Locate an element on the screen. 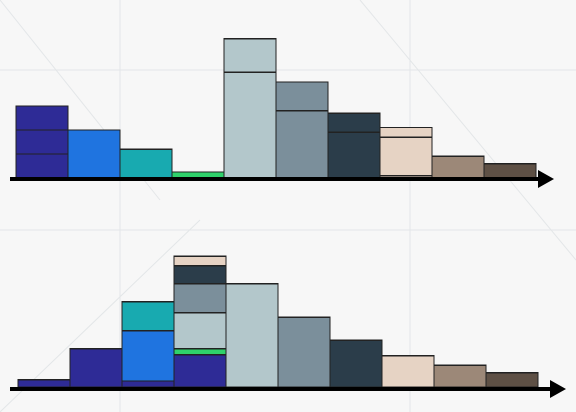  top-axis-arrowhead is located at coordinates (546, 179).